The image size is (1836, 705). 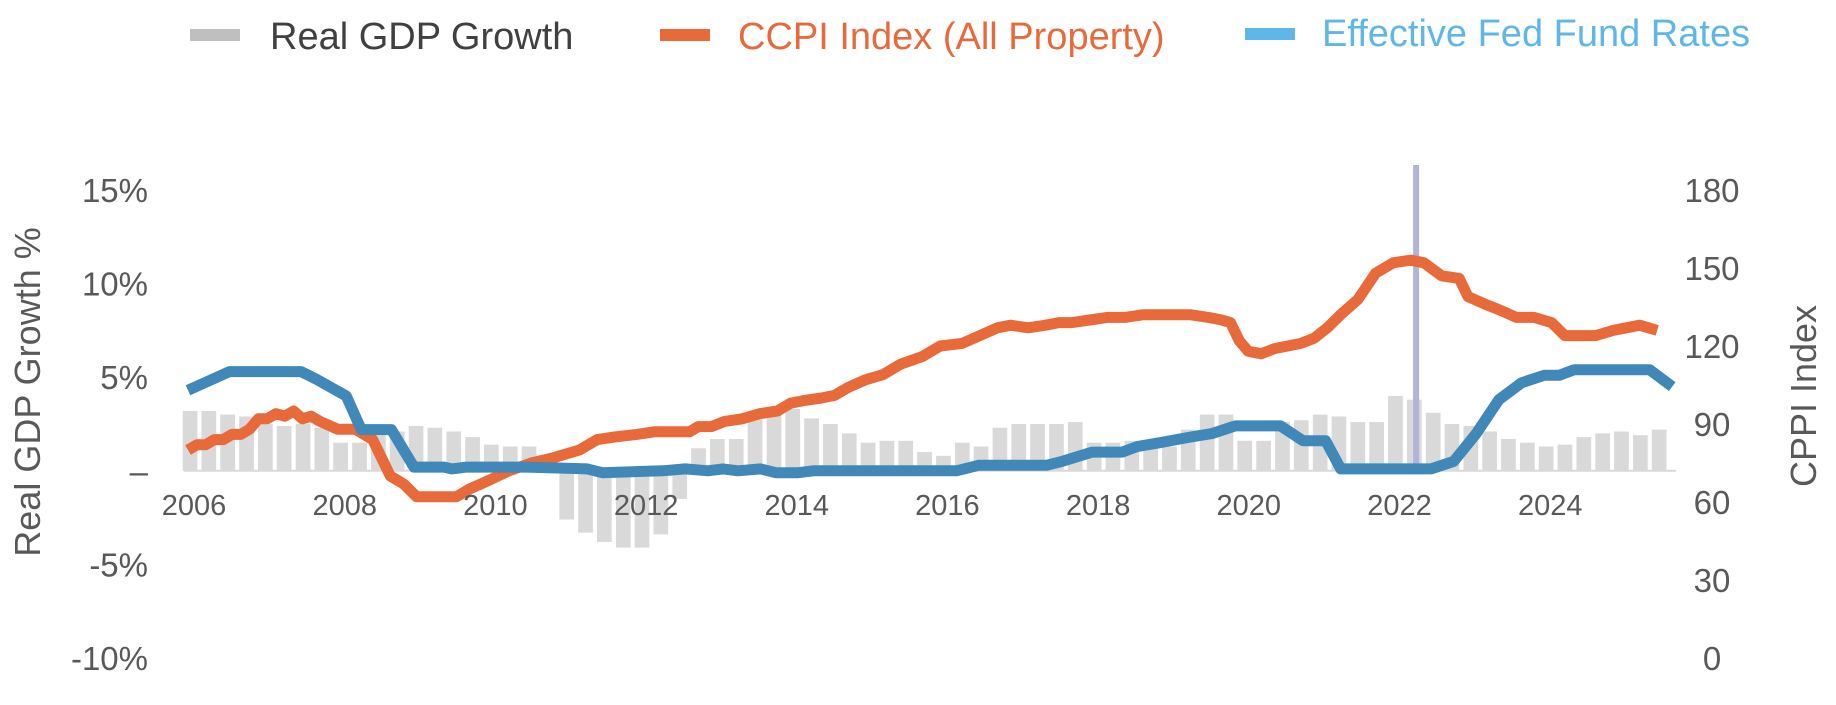 I want to click on y-left-tick-label: -10%, so click(x=109, y=658).